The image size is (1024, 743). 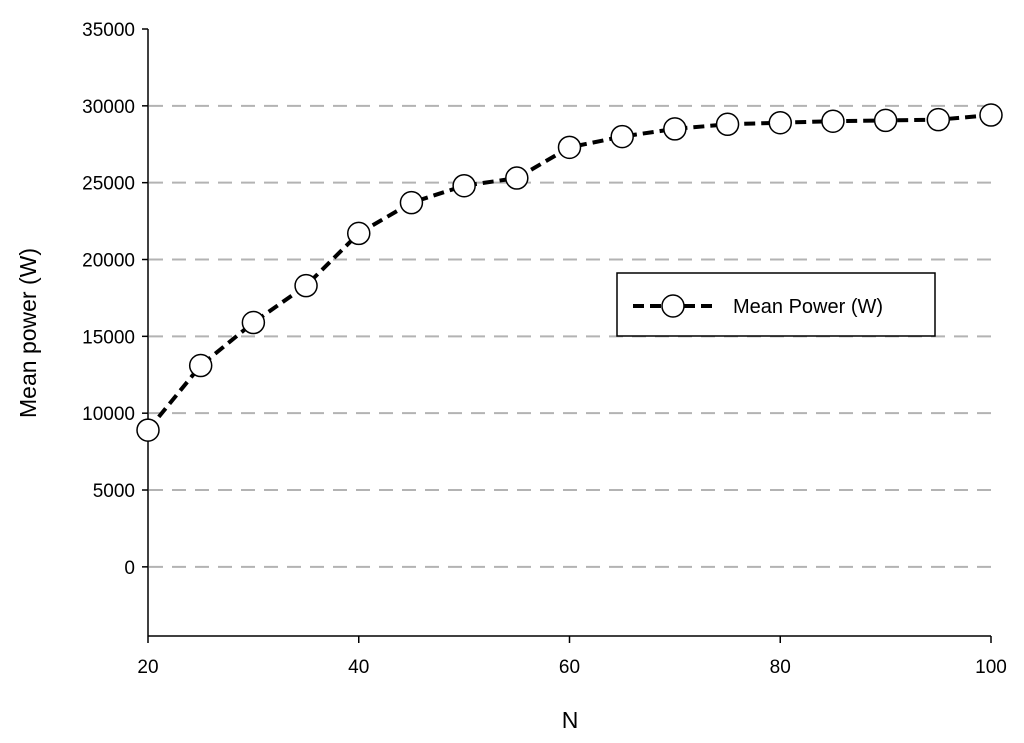 I want to click on x-tick-label: 60, so click(x=569, y=667).